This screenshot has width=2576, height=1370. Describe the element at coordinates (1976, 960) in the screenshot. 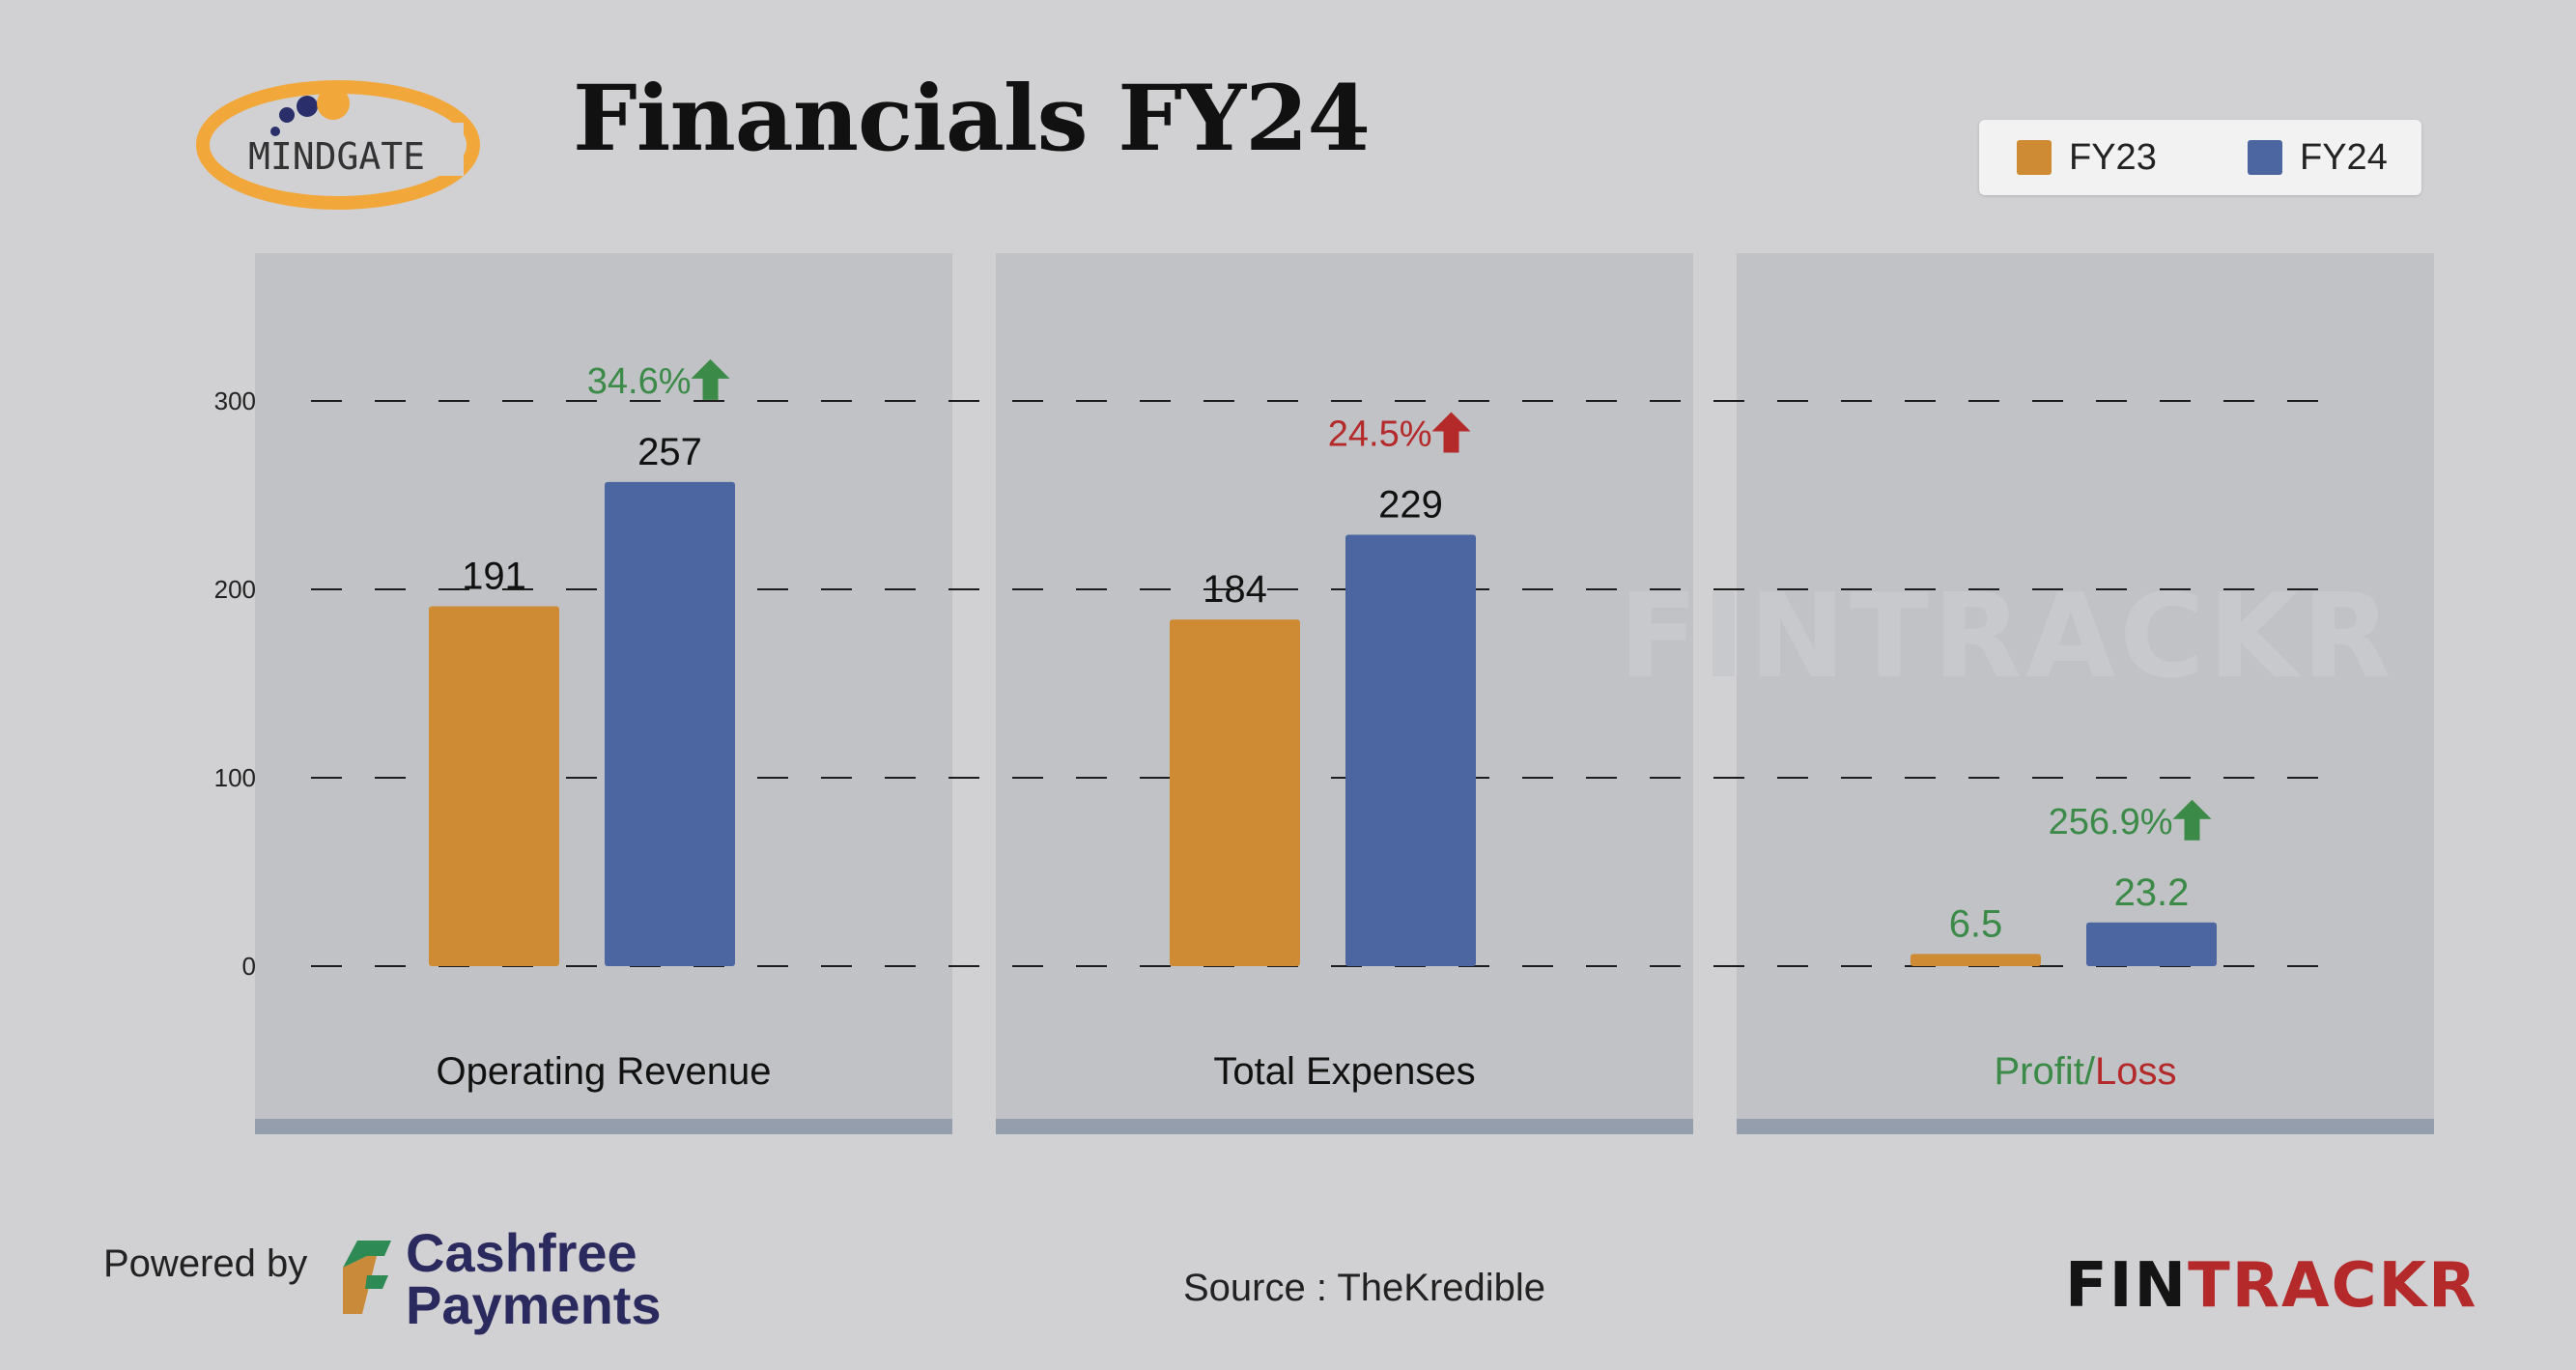

I see `bar-3-fy23` at that location.